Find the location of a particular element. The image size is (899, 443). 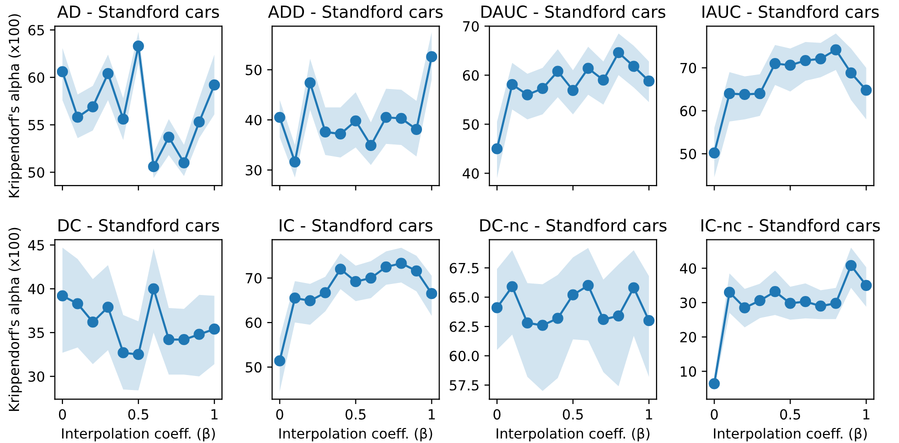

chart-title: DAUC - Standford cars is located at coordinates (573, 11).